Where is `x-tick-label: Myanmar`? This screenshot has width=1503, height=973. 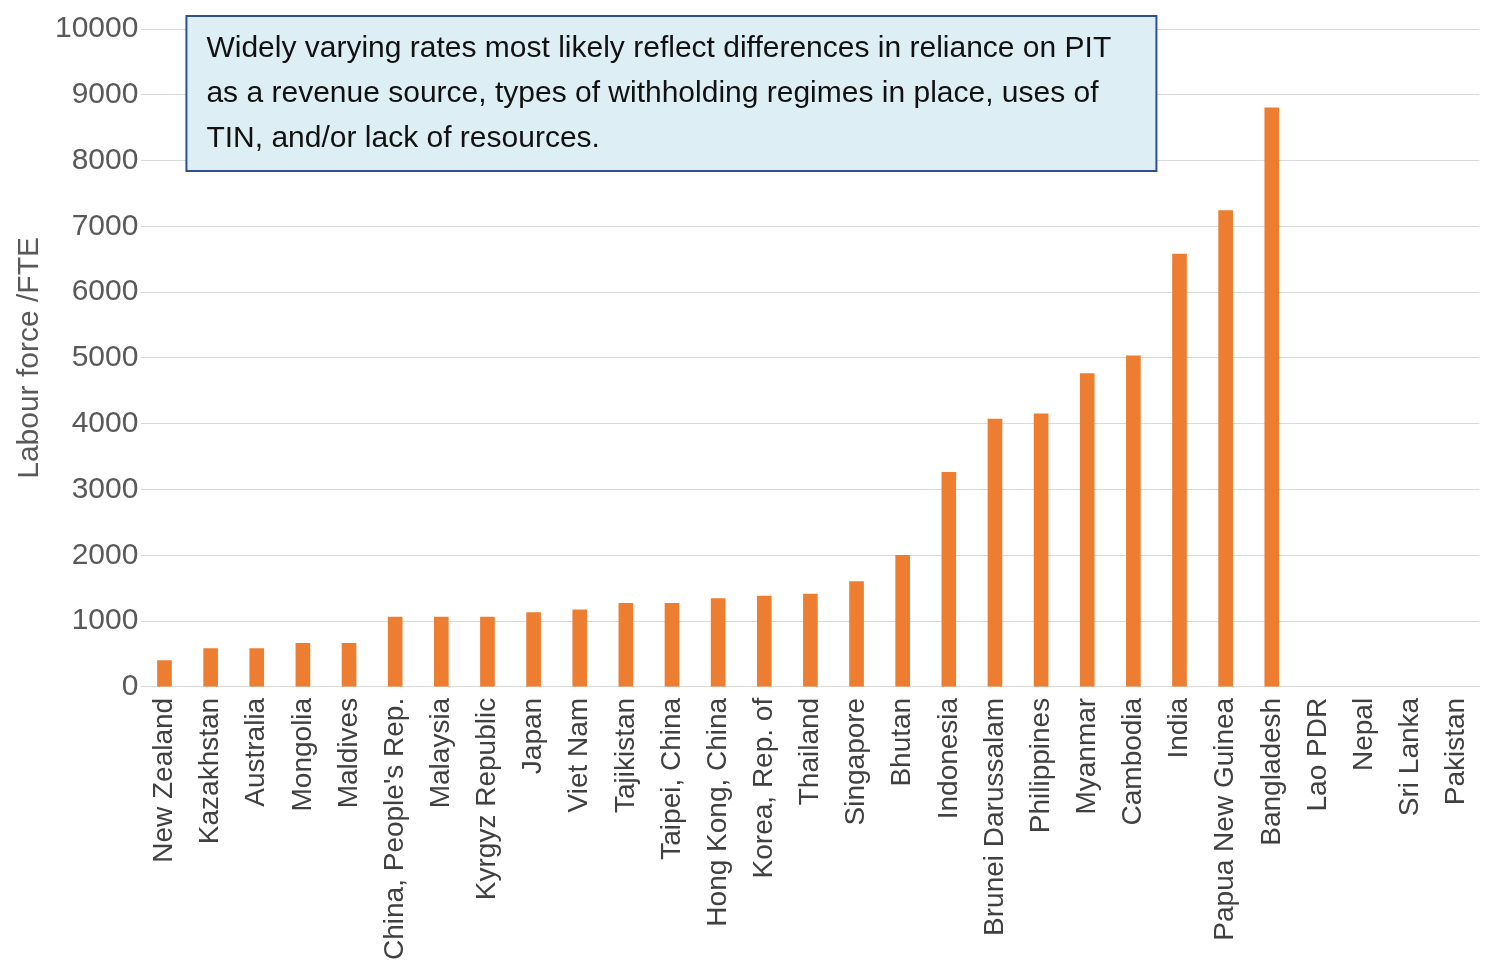
x-tick-label: Myanmar is located at coordinates (1085, 756).